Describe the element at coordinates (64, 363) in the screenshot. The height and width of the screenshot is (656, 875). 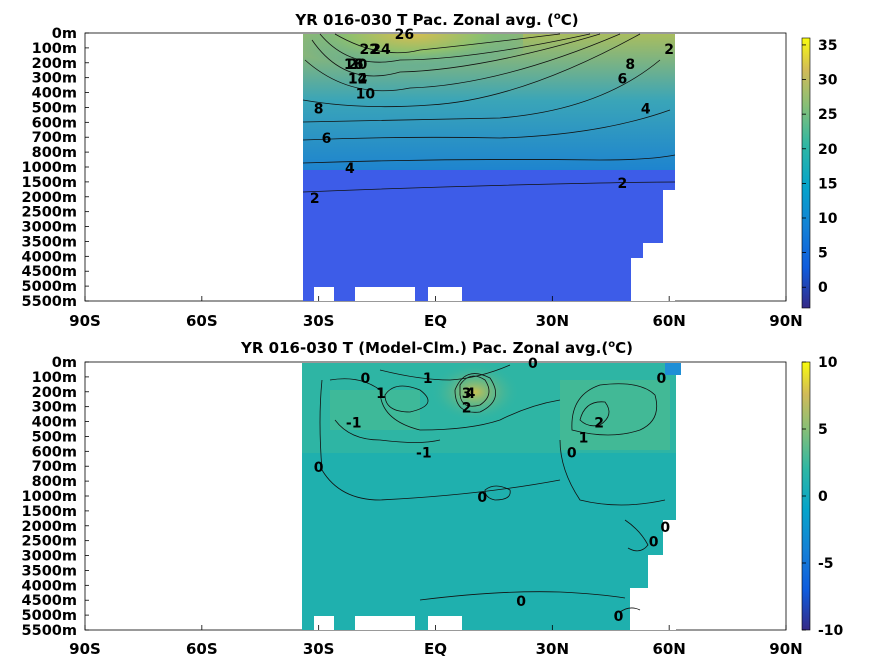
I see `y-tick-label: 0m` at that location.